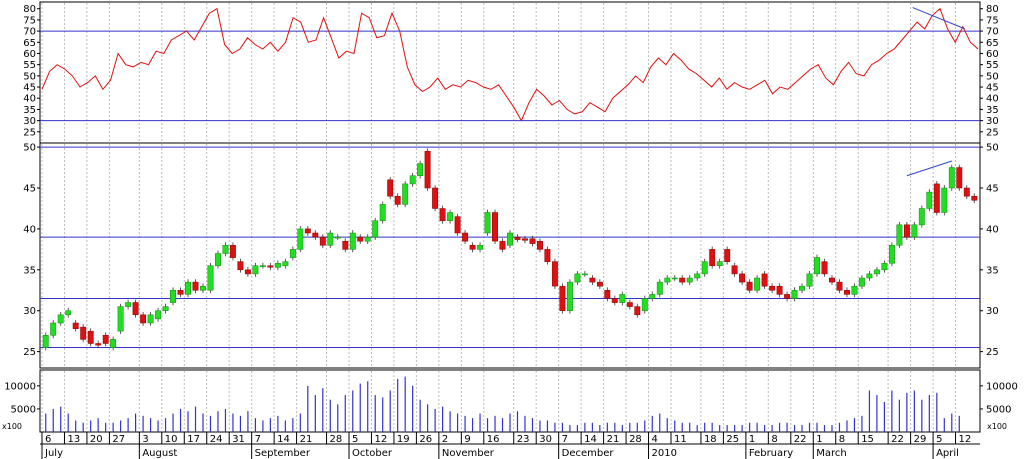  What do you see at coordinates (710, 439) in the screenshot?
I see `x-tick-label: 18` at bounding box center [710, 439].